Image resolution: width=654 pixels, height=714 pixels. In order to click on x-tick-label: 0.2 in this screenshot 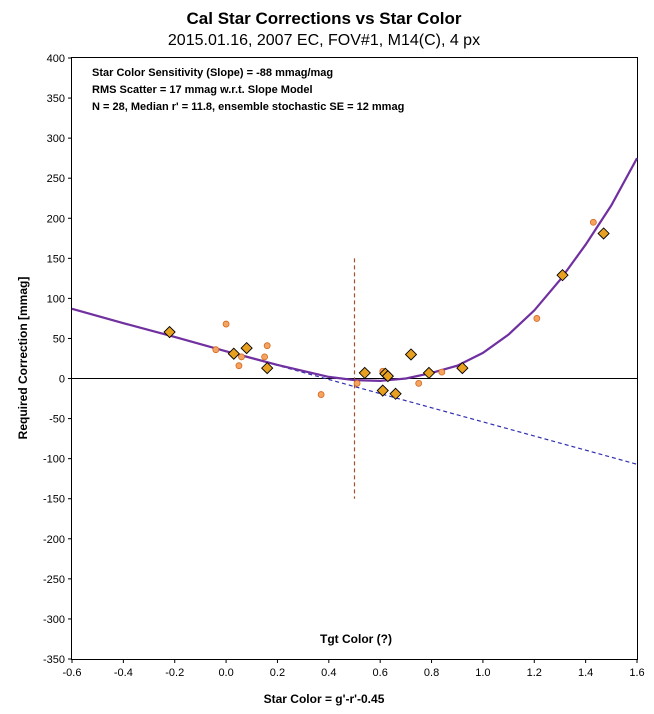, I will do `click(277, 673)`.